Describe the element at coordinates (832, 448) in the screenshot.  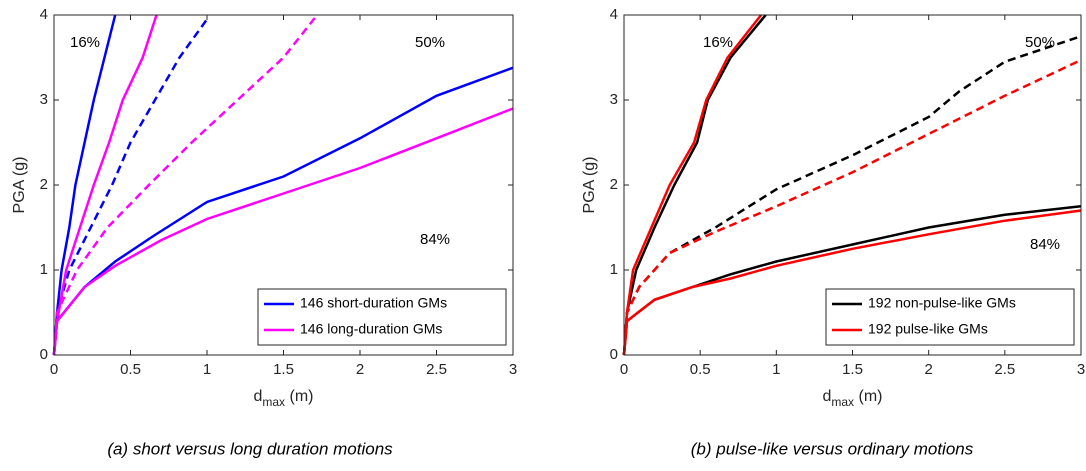
I see `caption: (b) pulse-like versus ordinary motions` at that location.